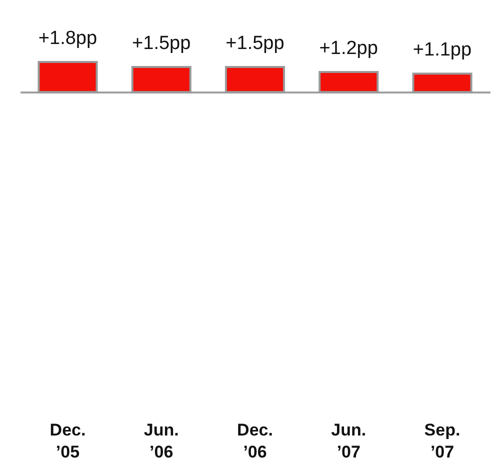 The height and width of the screenshot is (476, 504). I want to click on x-tick-label: Jun. ’07, so click(348, 441).